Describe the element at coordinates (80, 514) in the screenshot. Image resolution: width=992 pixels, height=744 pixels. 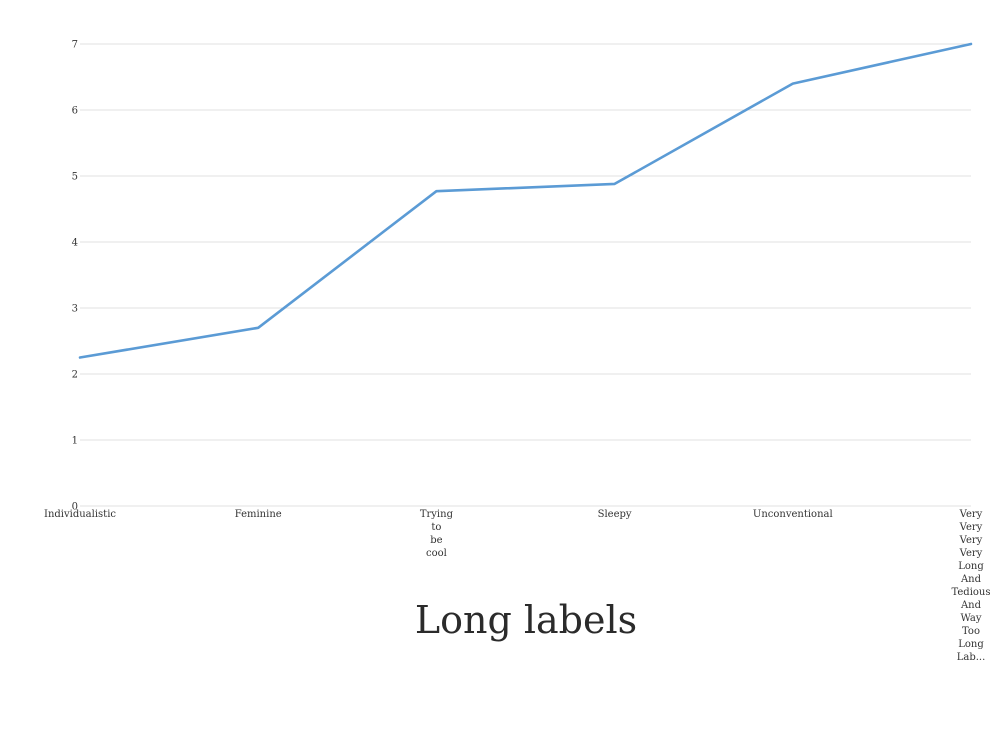
I see `x-tick-label: Individualistic` at that location.